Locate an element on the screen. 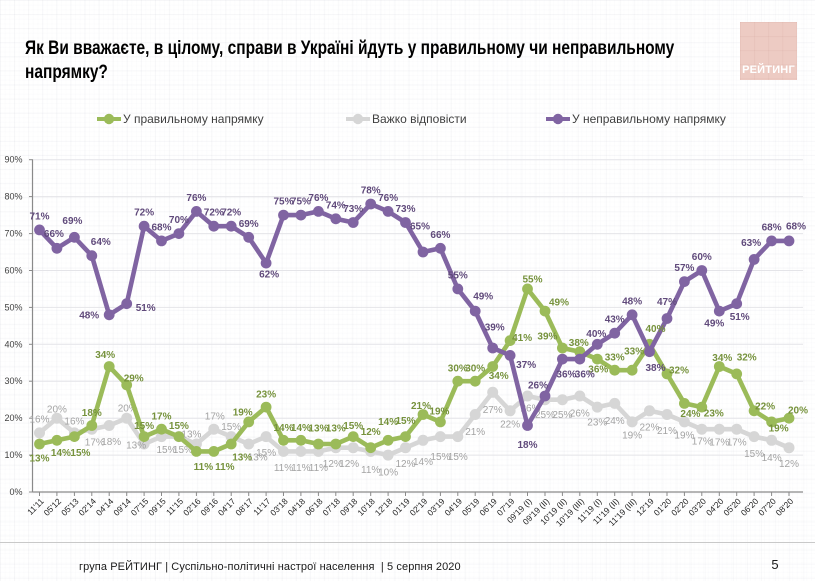 This screenshot has width=815, height=581. svg-text: 47% is located at coordinates (667, 302).